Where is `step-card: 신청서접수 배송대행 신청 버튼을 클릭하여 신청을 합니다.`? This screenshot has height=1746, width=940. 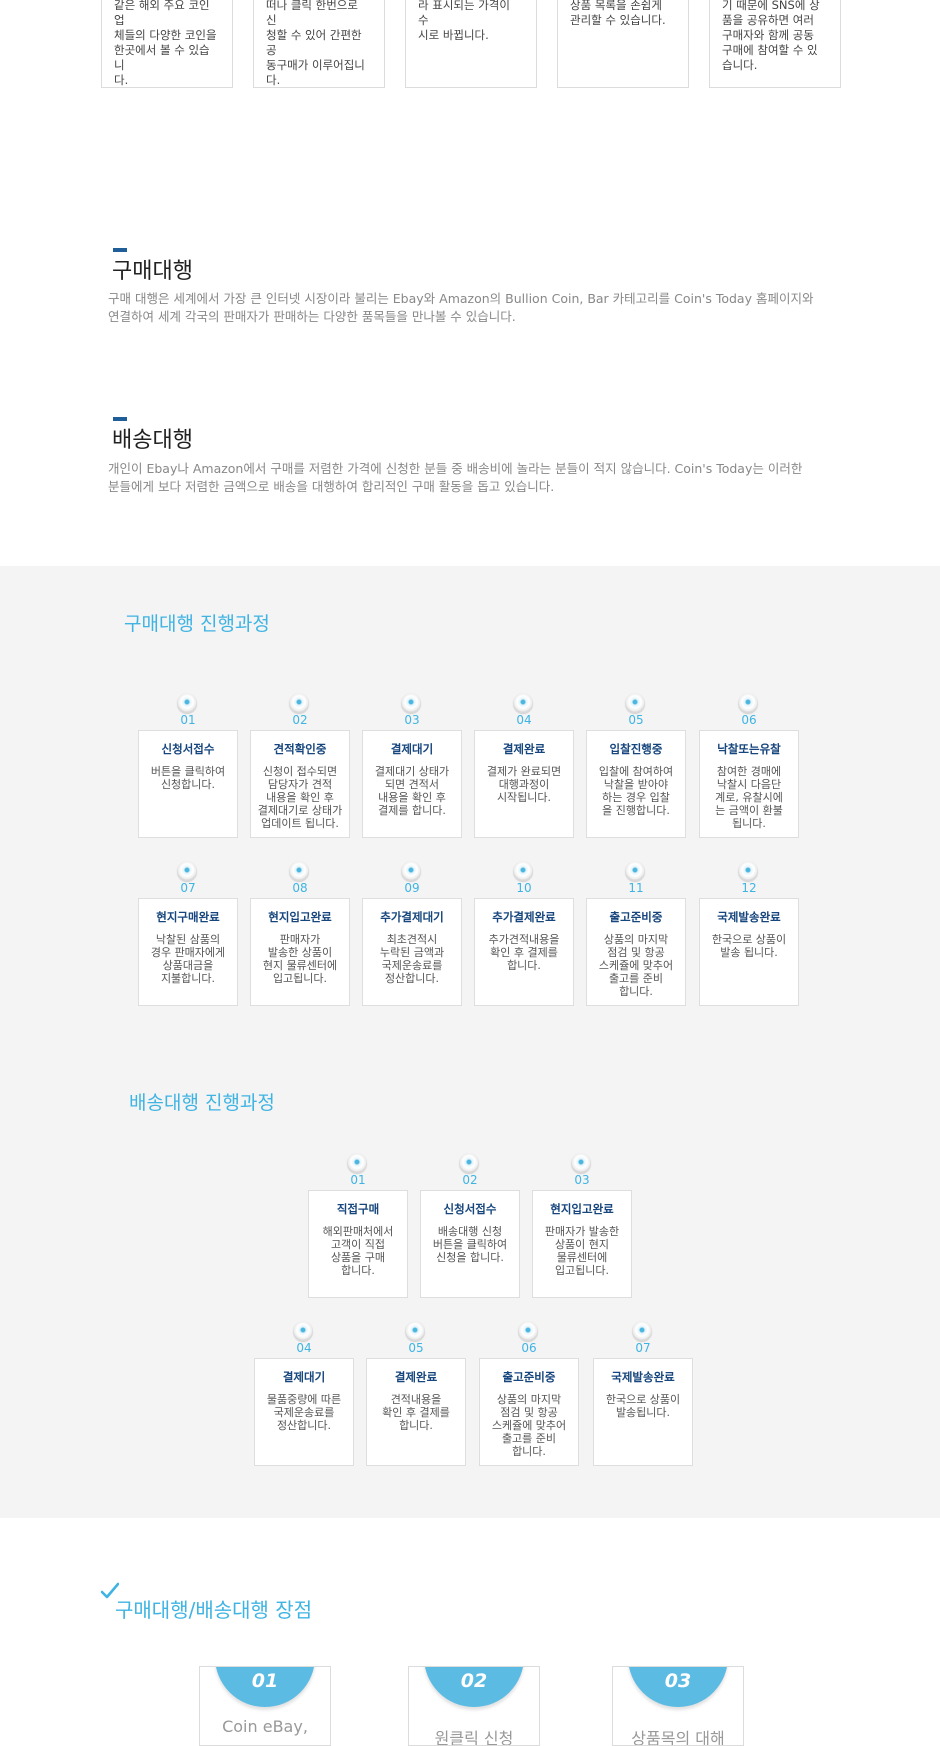
step-card: 신청서접수 배송대행 신청 버튼을 클릭하여 신청을 합니다. is located at coordinates (470, 1244).